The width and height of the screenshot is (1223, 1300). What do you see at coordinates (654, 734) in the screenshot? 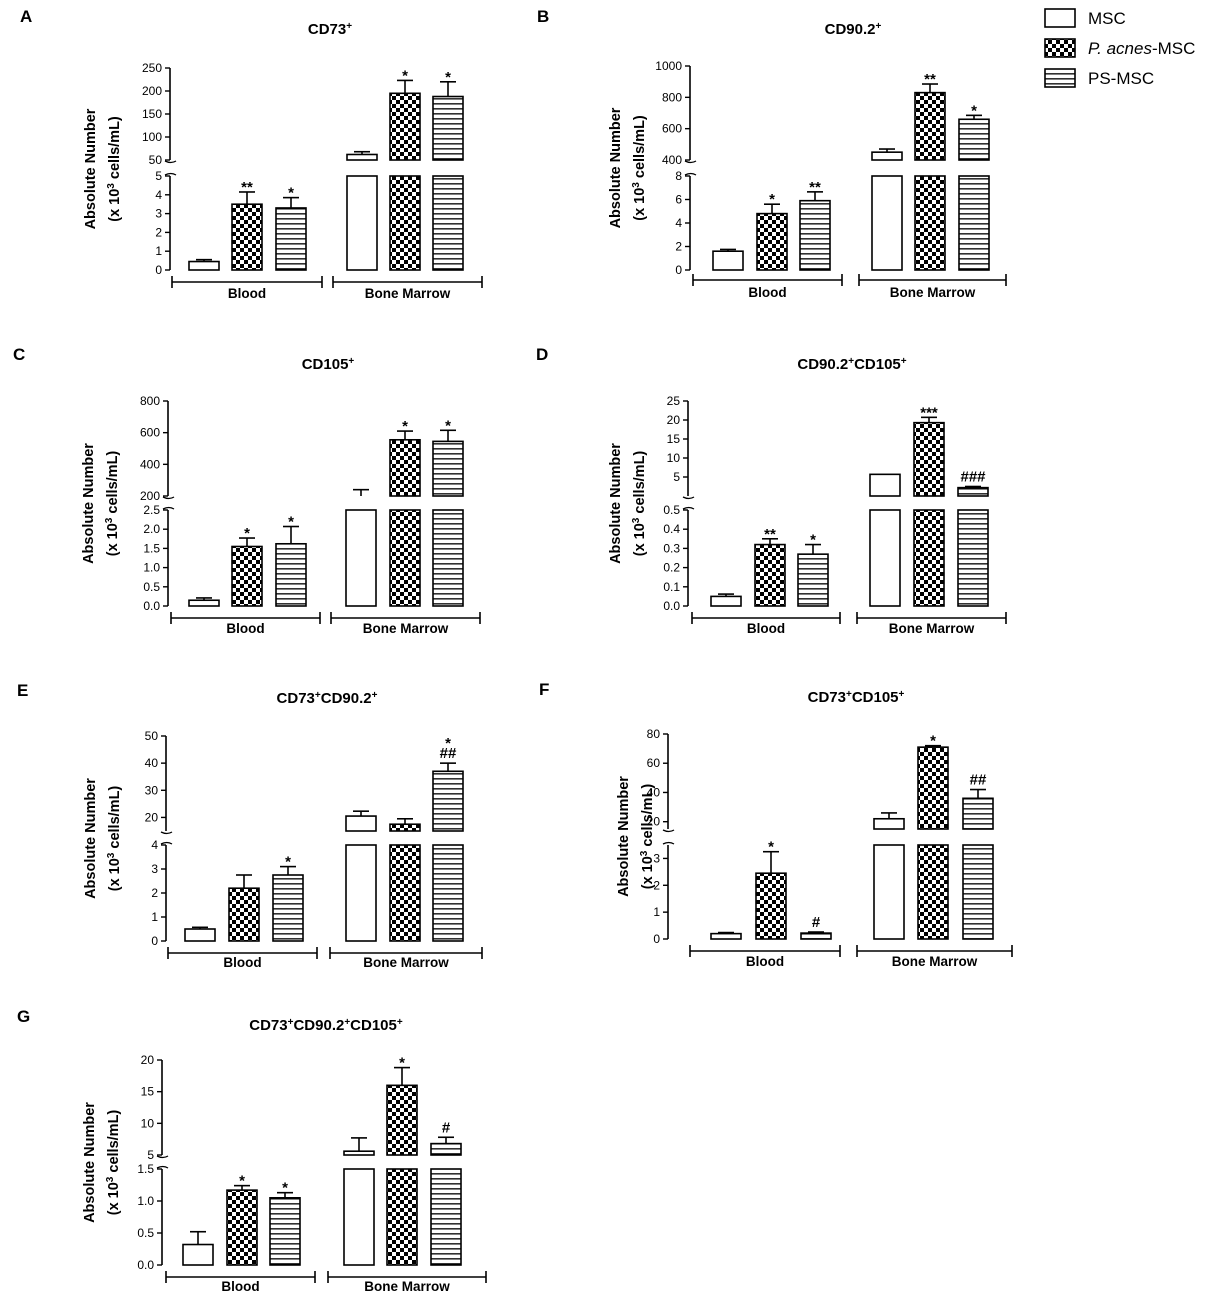
I see `y-tick-label: 80` at bounding box center [654, 734].